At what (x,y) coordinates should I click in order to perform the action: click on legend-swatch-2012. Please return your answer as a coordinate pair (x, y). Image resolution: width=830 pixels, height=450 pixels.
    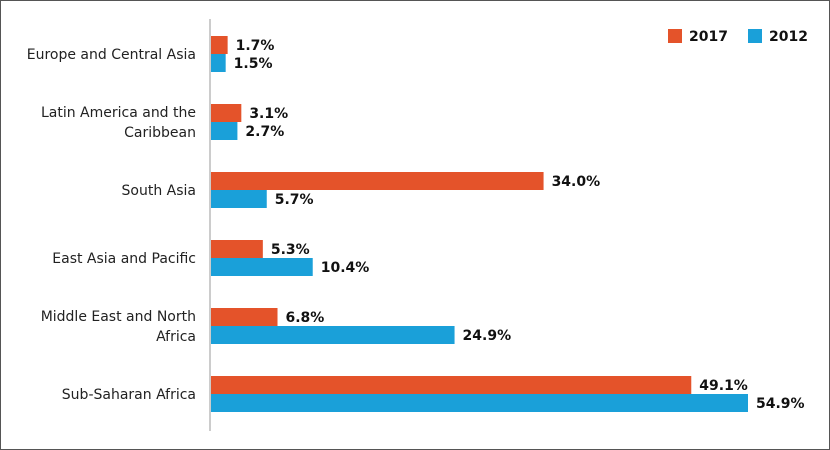
    Looking at the image, I should click on (755, 36).